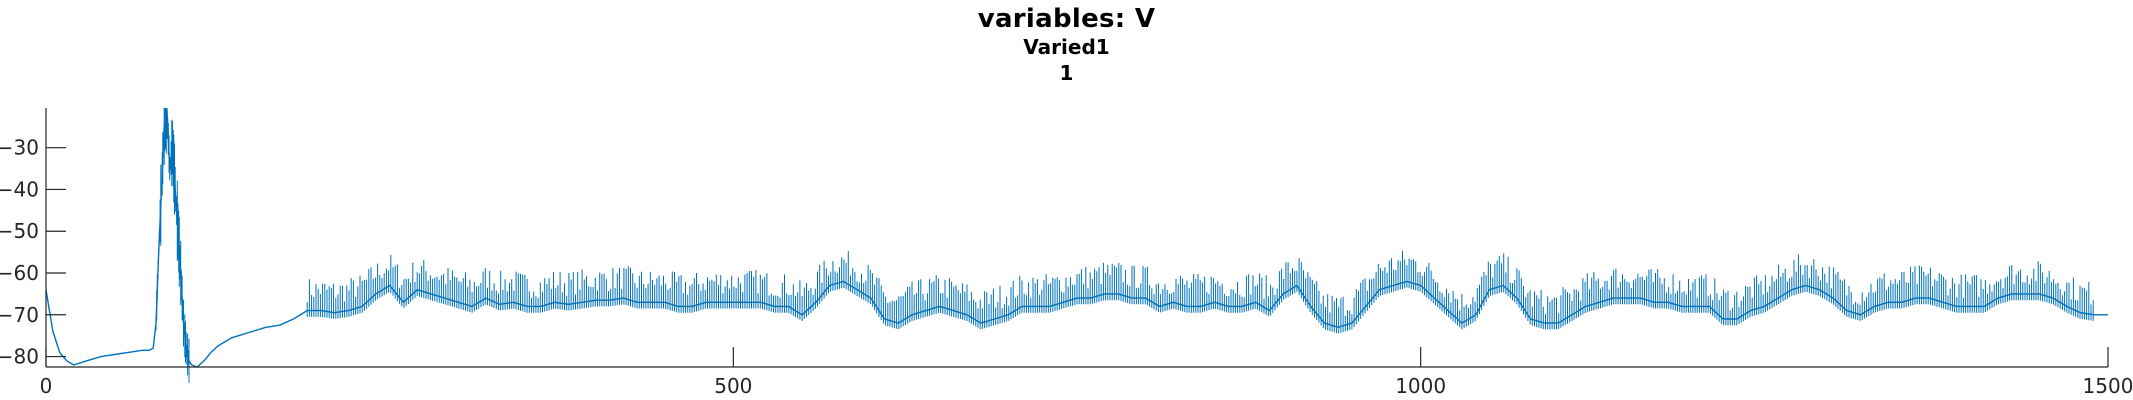 The image size is (2133, 400). Describe the element at coordinates (19, 315) in the screenshot. I see `y-tick-label--70: −70` at that location.